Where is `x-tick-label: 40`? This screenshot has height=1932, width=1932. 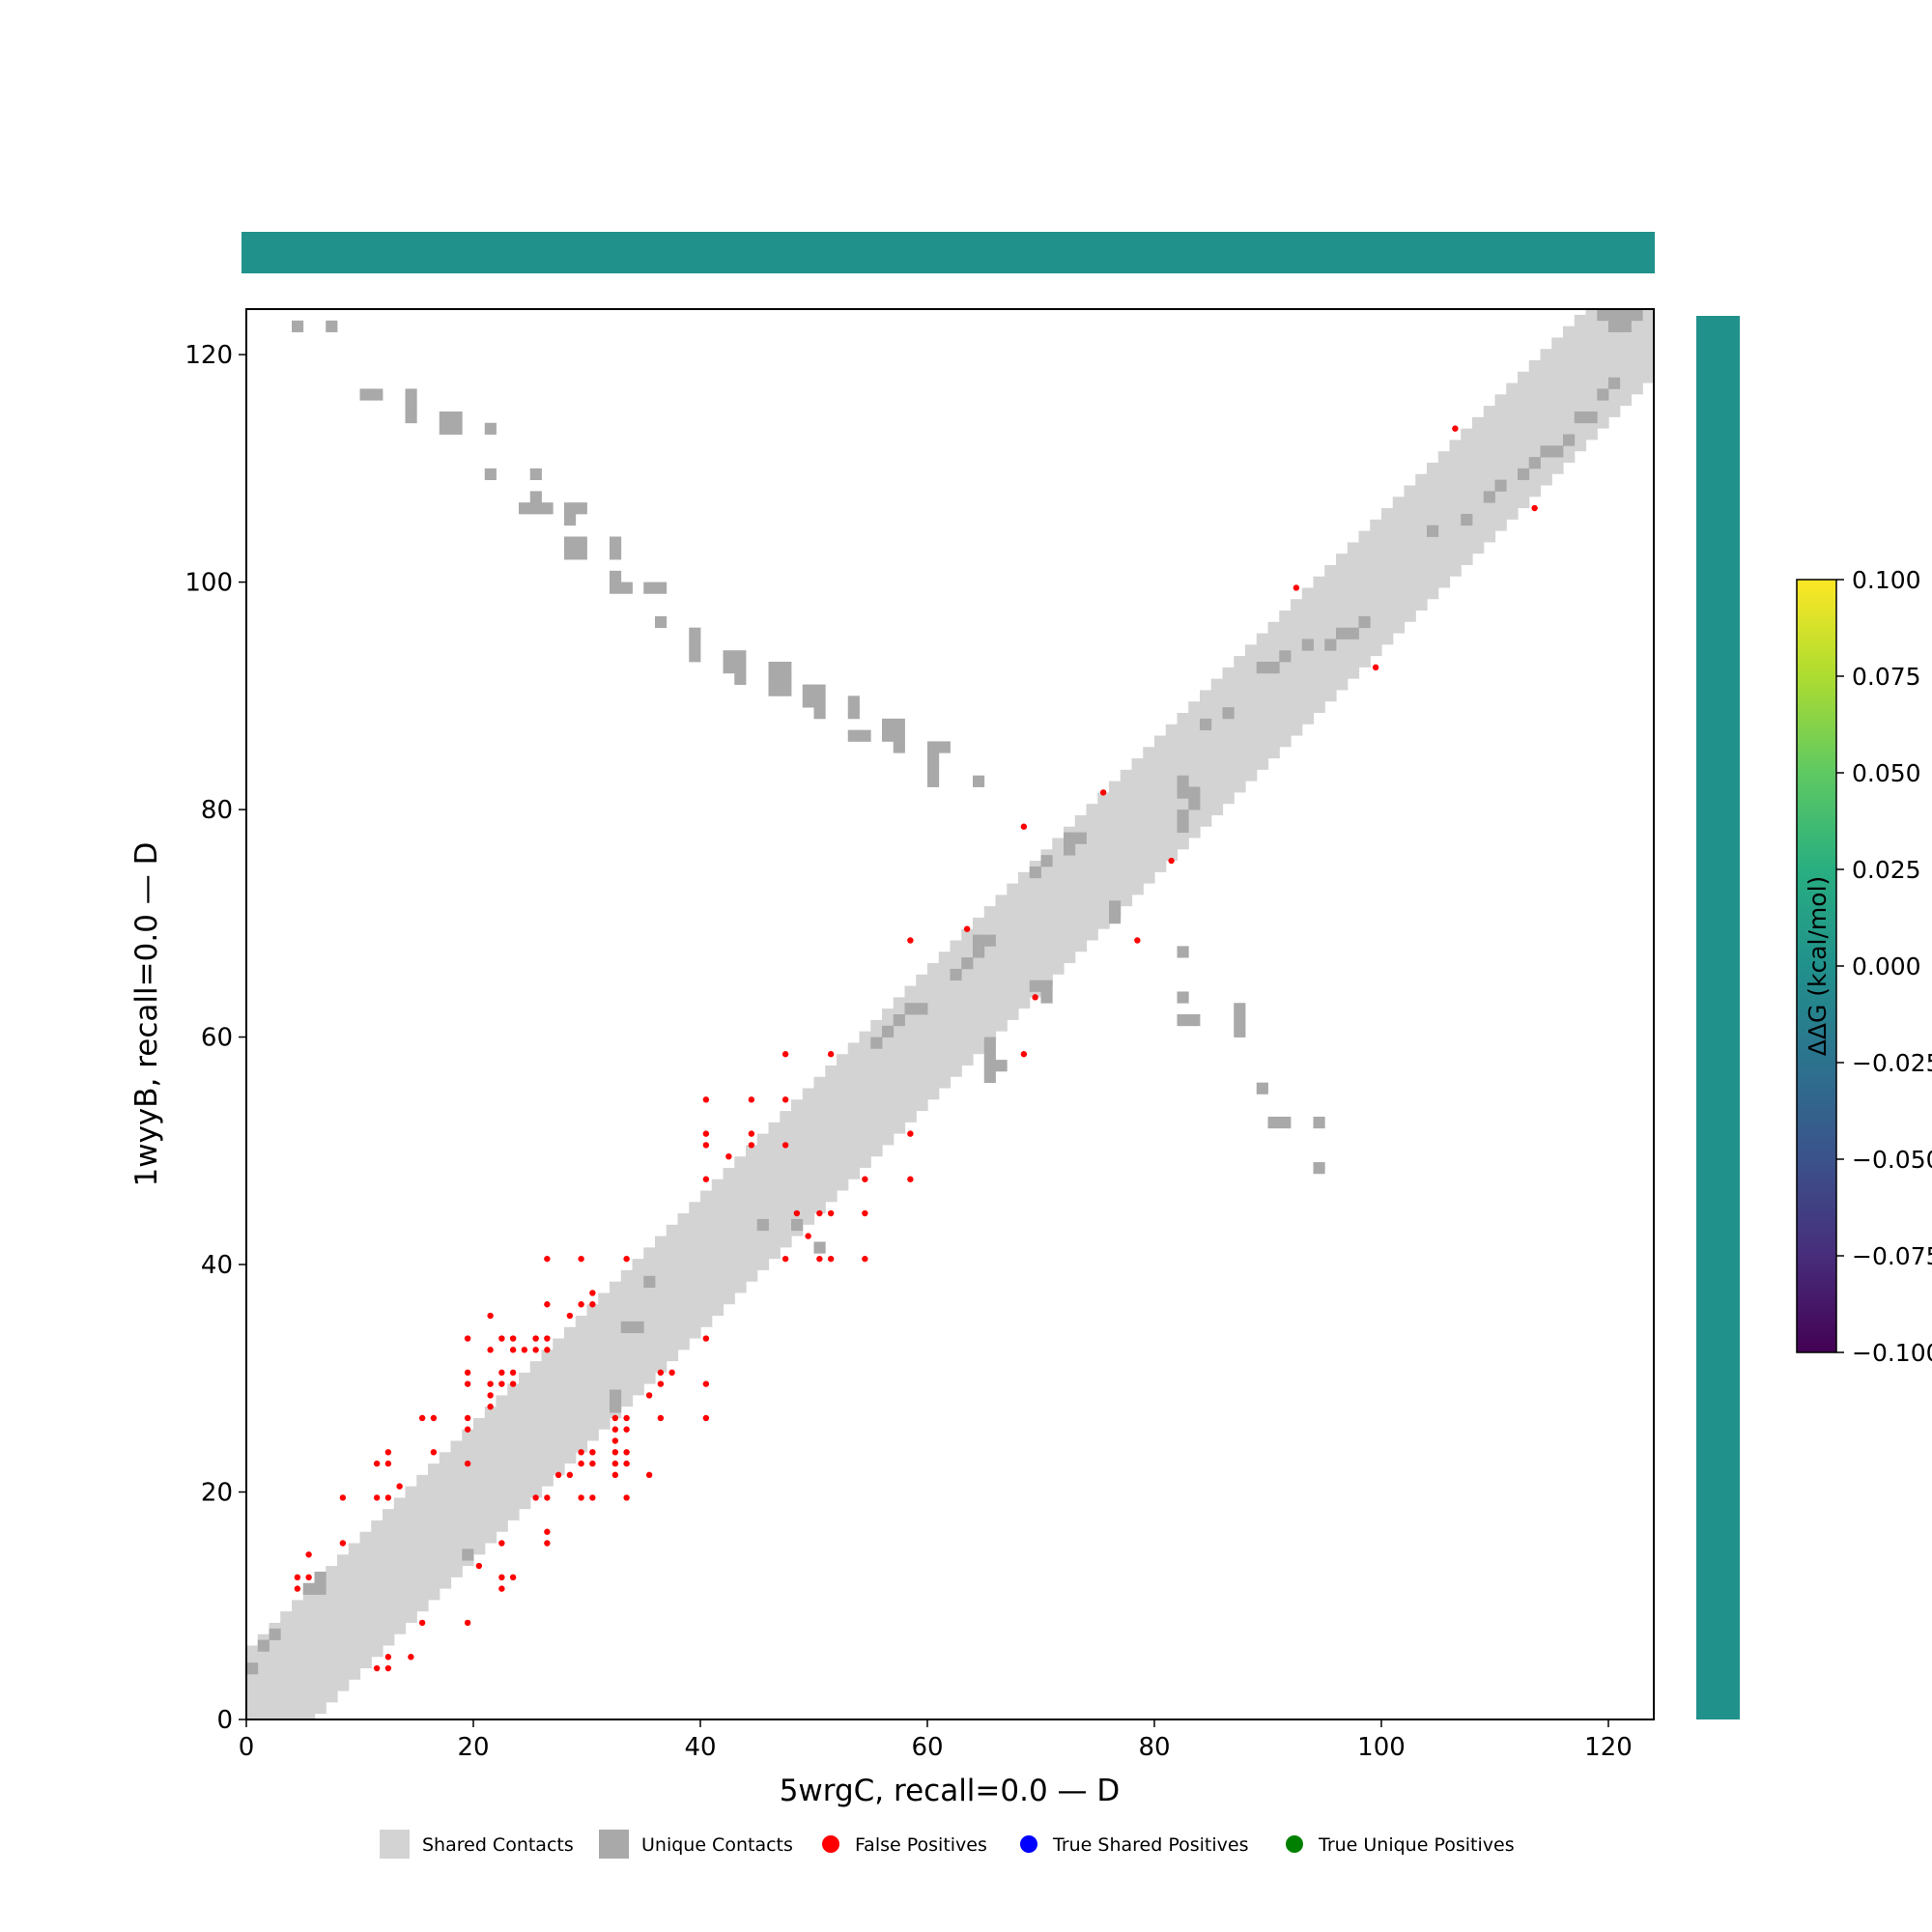
x-tick-label: 40 is located at coordinates (700, 1747).